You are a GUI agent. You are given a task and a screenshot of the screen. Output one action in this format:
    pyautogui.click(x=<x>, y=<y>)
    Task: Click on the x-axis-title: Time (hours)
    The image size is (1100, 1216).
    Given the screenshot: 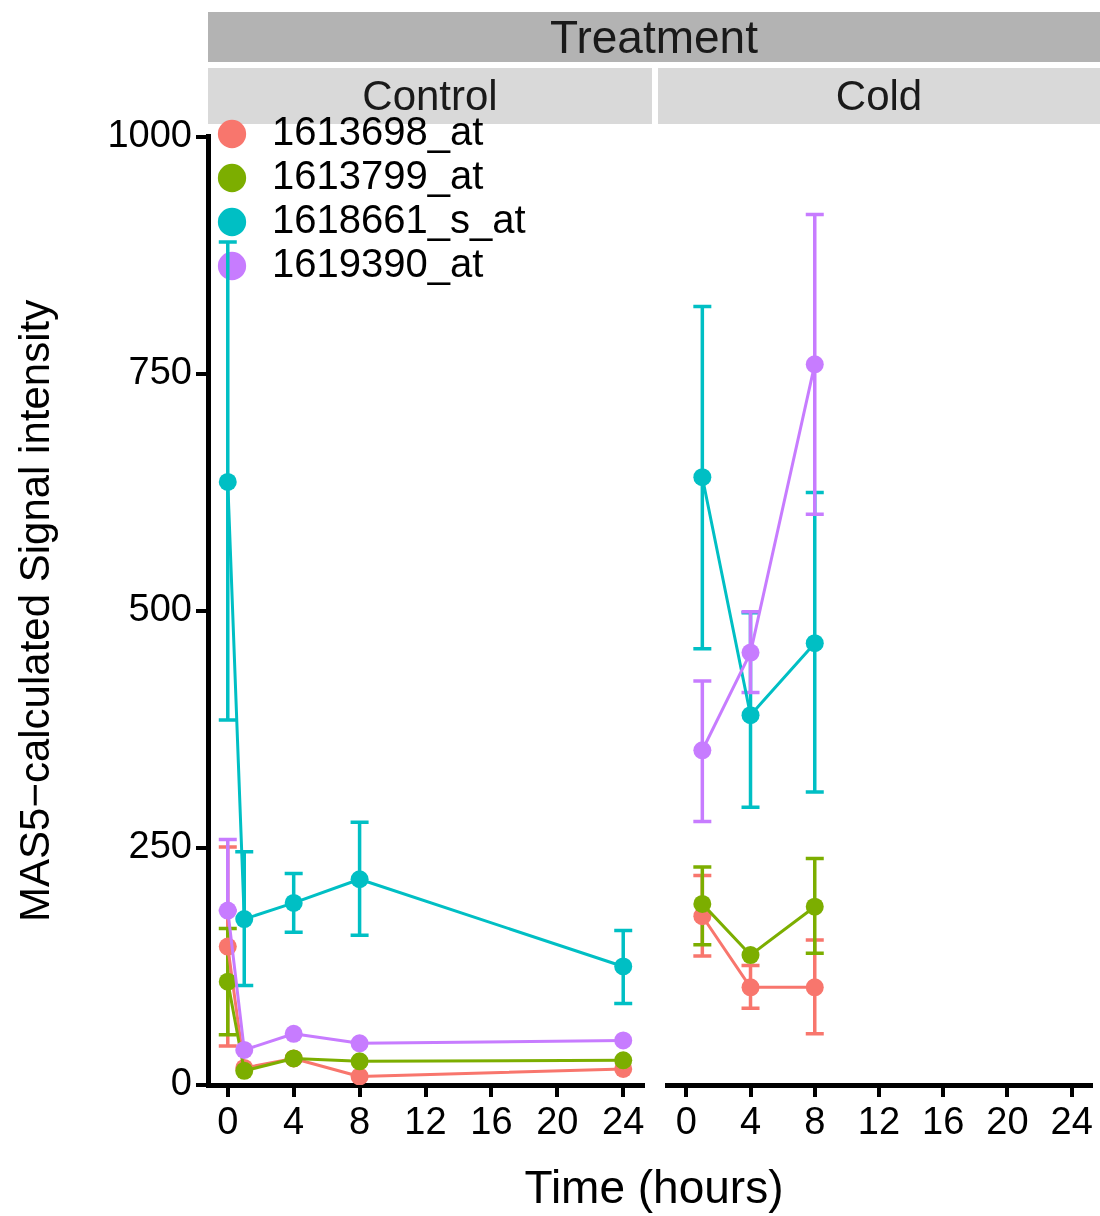 What is the action you would take?
    pyautogui.click(x=654, y=1187)
    